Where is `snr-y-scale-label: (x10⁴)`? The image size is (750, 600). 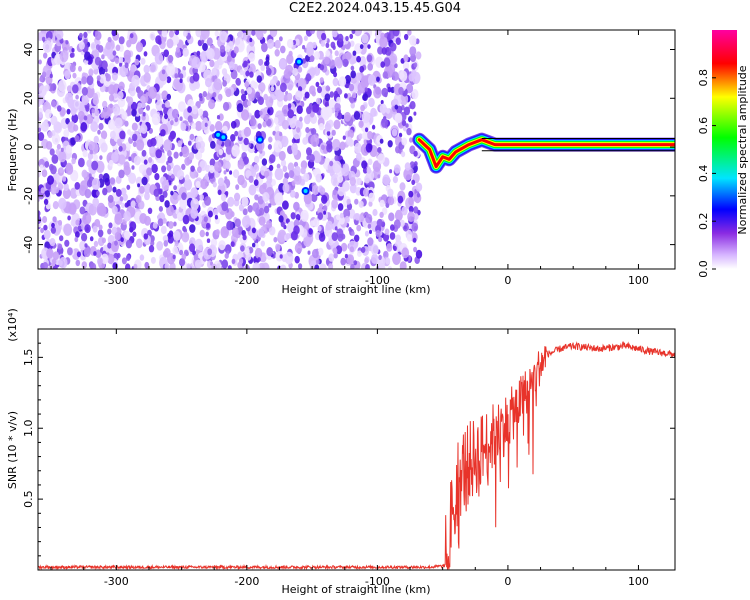 snr-y-scale-label: (x10⁴) is located at coordinates (12, 325).